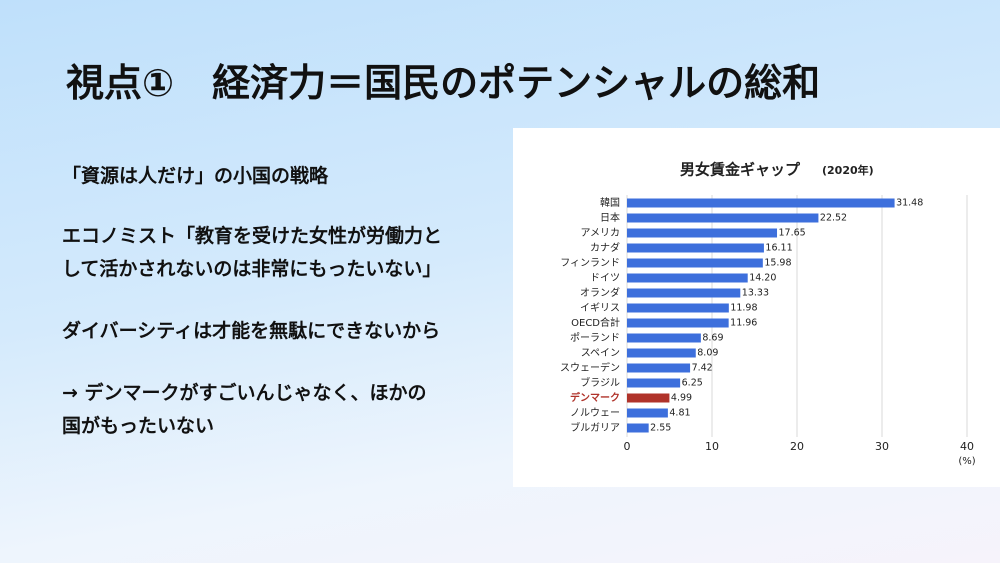 This screenshot has height=563, width=1000. I want to click on text-line: エコノミスト「教育を受けた女性が労働力と, so click(252, 236).